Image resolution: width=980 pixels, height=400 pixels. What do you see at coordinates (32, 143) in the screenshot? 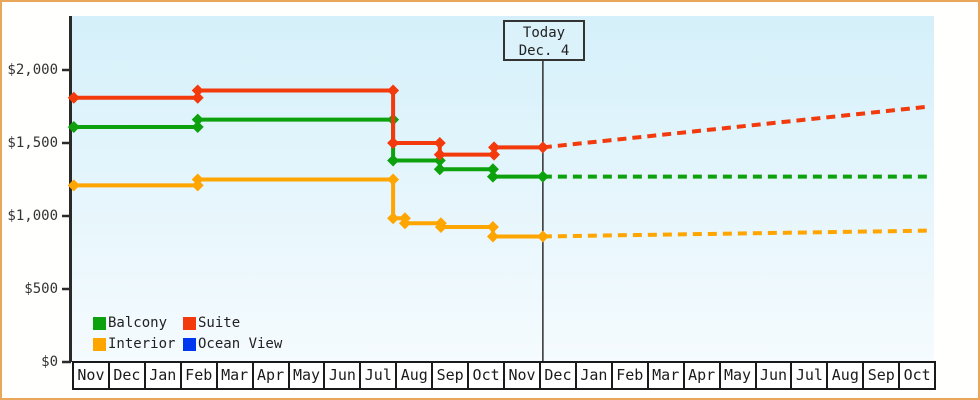
I see `y-axis-label: $1,500` at bounding box center [32, 143].